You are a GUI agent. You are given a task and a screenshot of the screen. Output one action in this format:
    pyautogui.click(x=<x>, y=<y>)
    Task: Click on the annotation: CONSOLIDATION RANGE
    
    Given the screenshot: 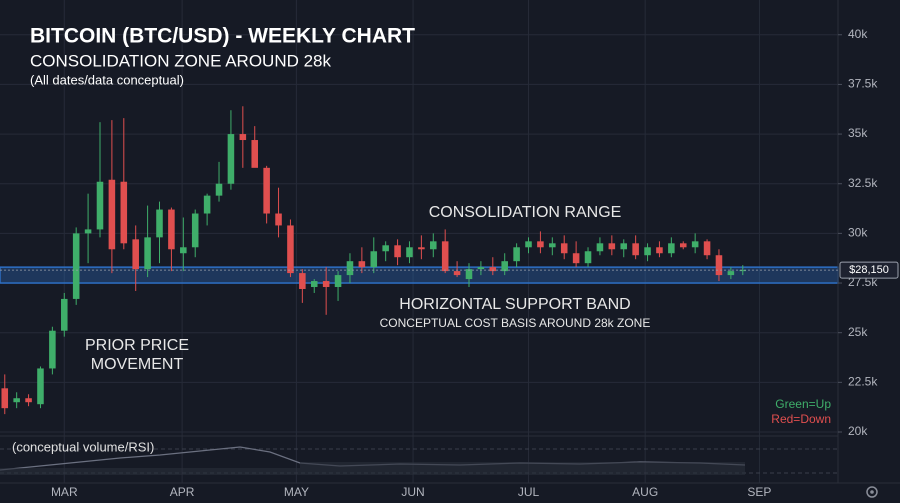 What is the action you would take?
    pyautogui.click(x=525, y=212)
    